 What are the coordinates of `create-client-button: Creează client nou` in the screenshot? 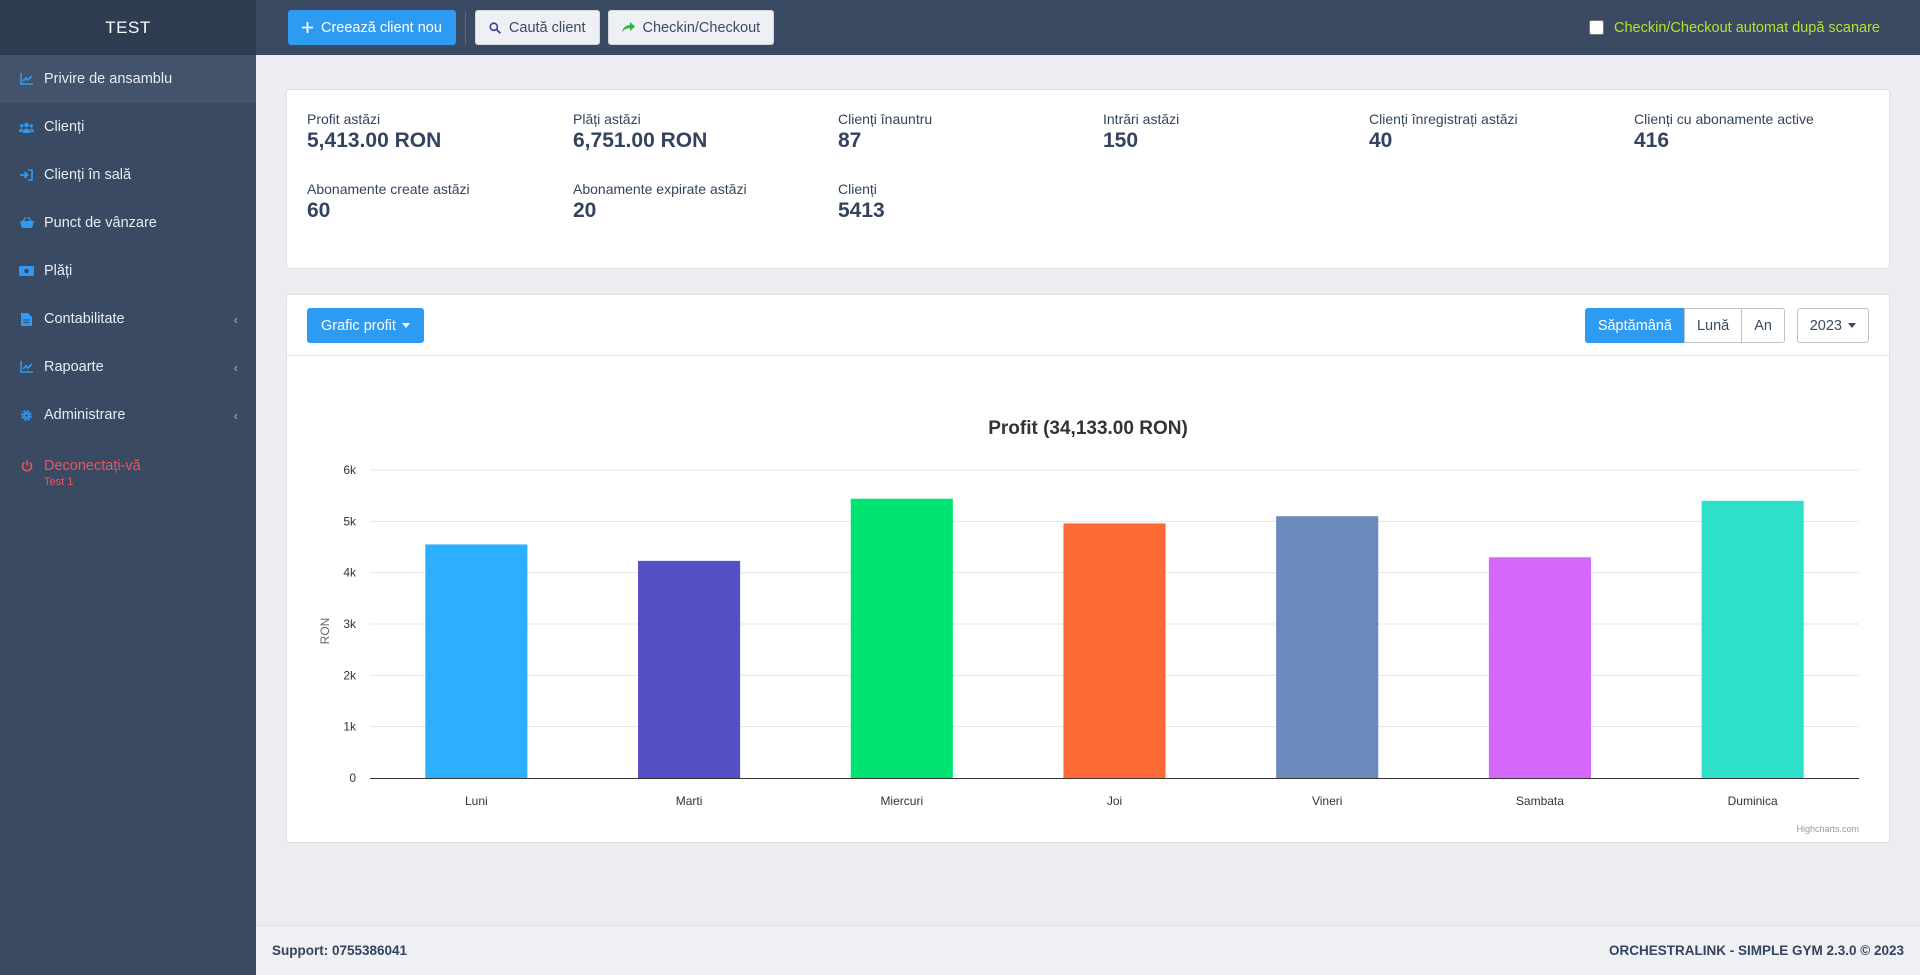 It's located at (372, 27).